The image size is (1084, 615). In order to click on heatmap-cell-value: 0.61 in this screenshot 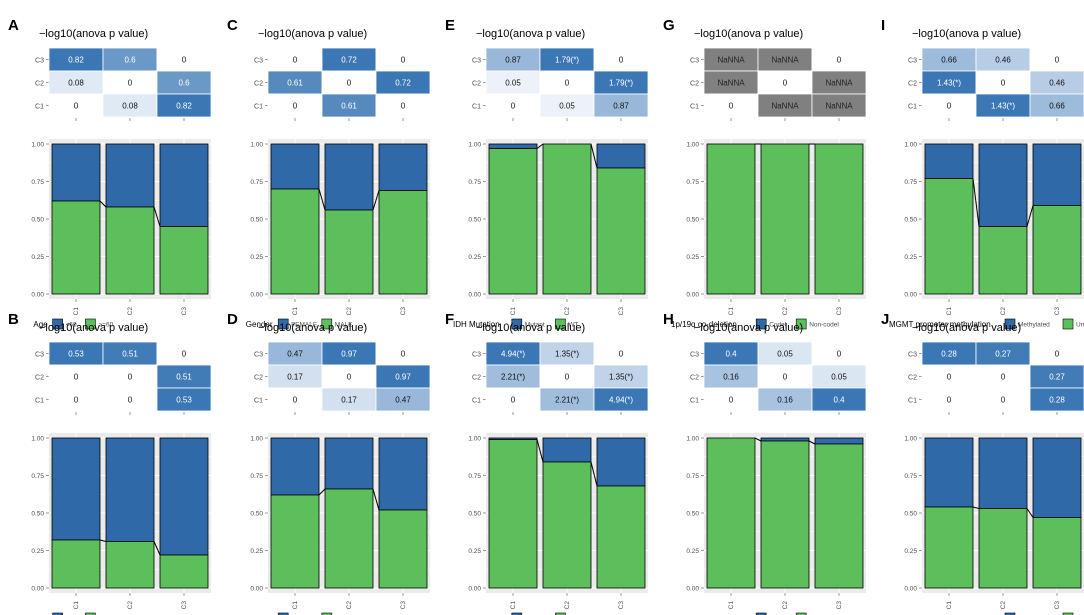, I will do `click(295, 83)`.